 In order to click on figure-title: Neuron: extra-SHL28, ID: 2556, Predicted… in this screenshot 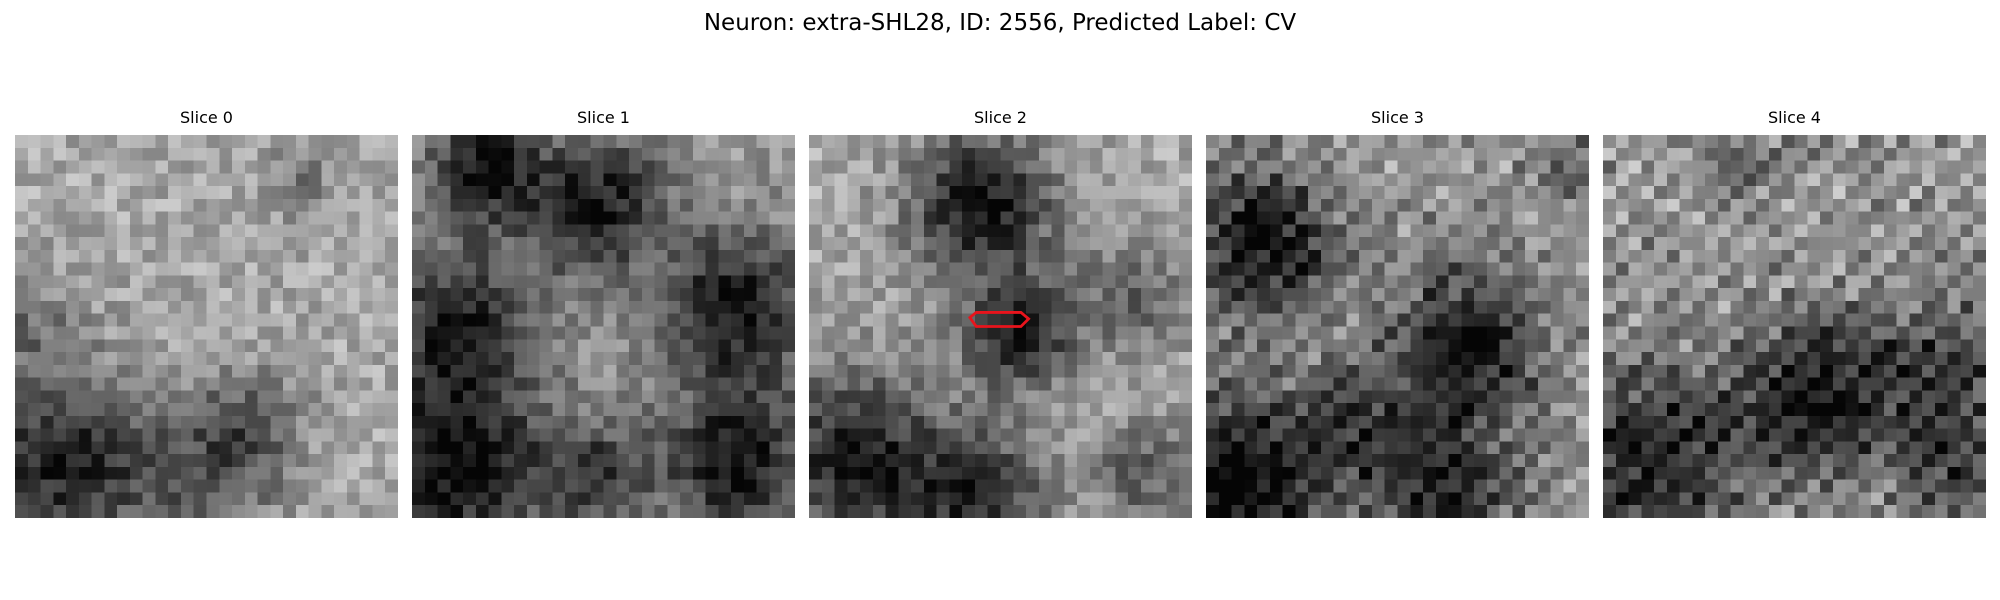, I will do `click(1000, 23)`.